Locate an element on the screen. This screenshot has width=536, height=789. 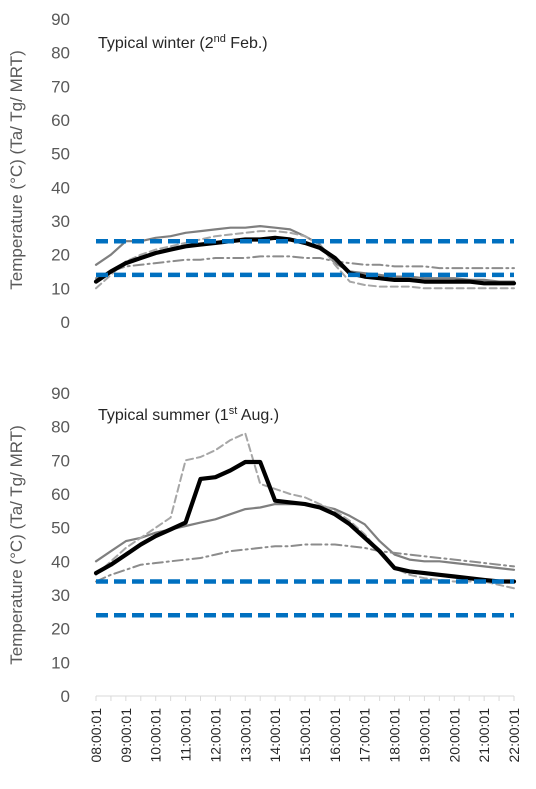
x-tick-label: 21:00:01 is located at coordinates (484, 735).